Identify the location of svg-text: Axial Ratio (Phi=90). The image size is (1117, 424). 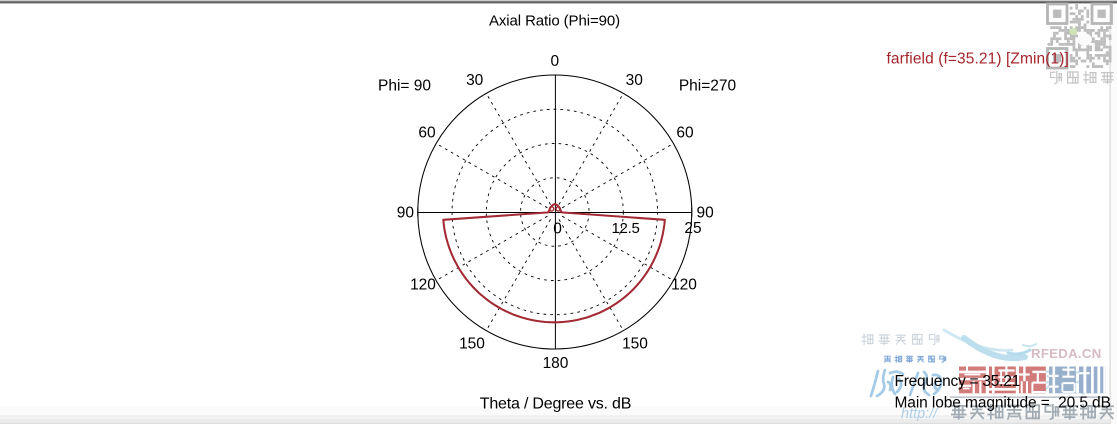
(554, 20).